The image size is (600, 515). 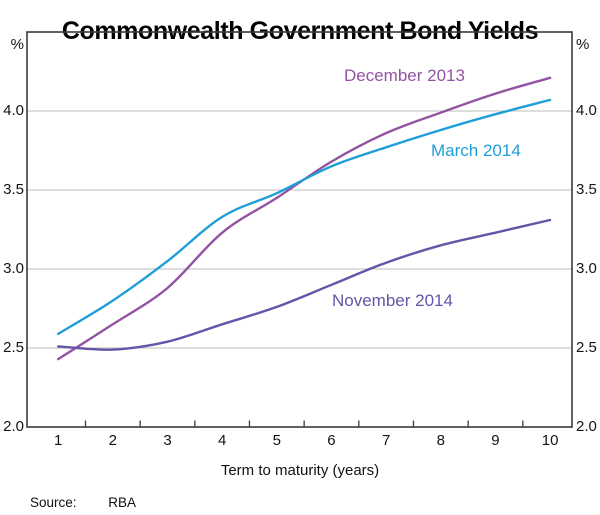 I want to click on y-axis-label-right-3.5: 3.5, so click(x=586, y=189).